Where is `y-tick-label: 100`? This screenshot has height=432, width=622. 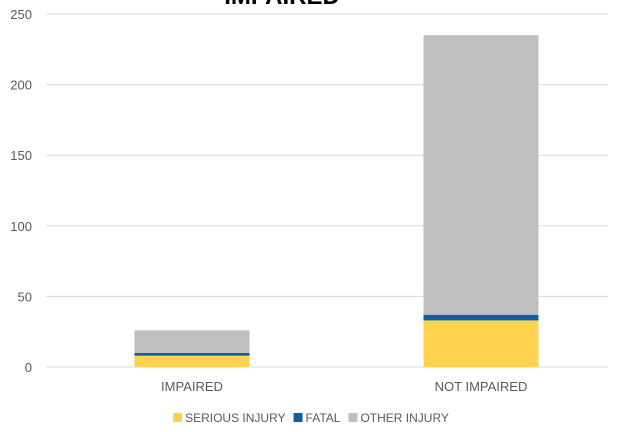
y-tick-label: 100 is located at coordinates (21, 226).